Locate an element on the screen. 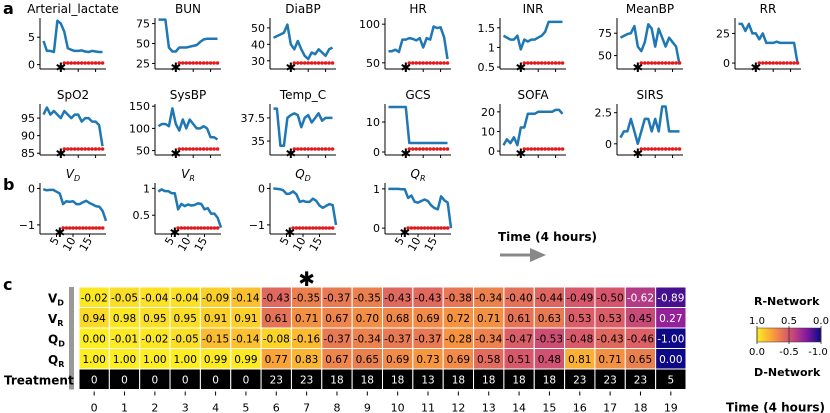 The width and height of the screenshot is (830, 413). treatment-value: 23 is located at coordinates (640, 380).